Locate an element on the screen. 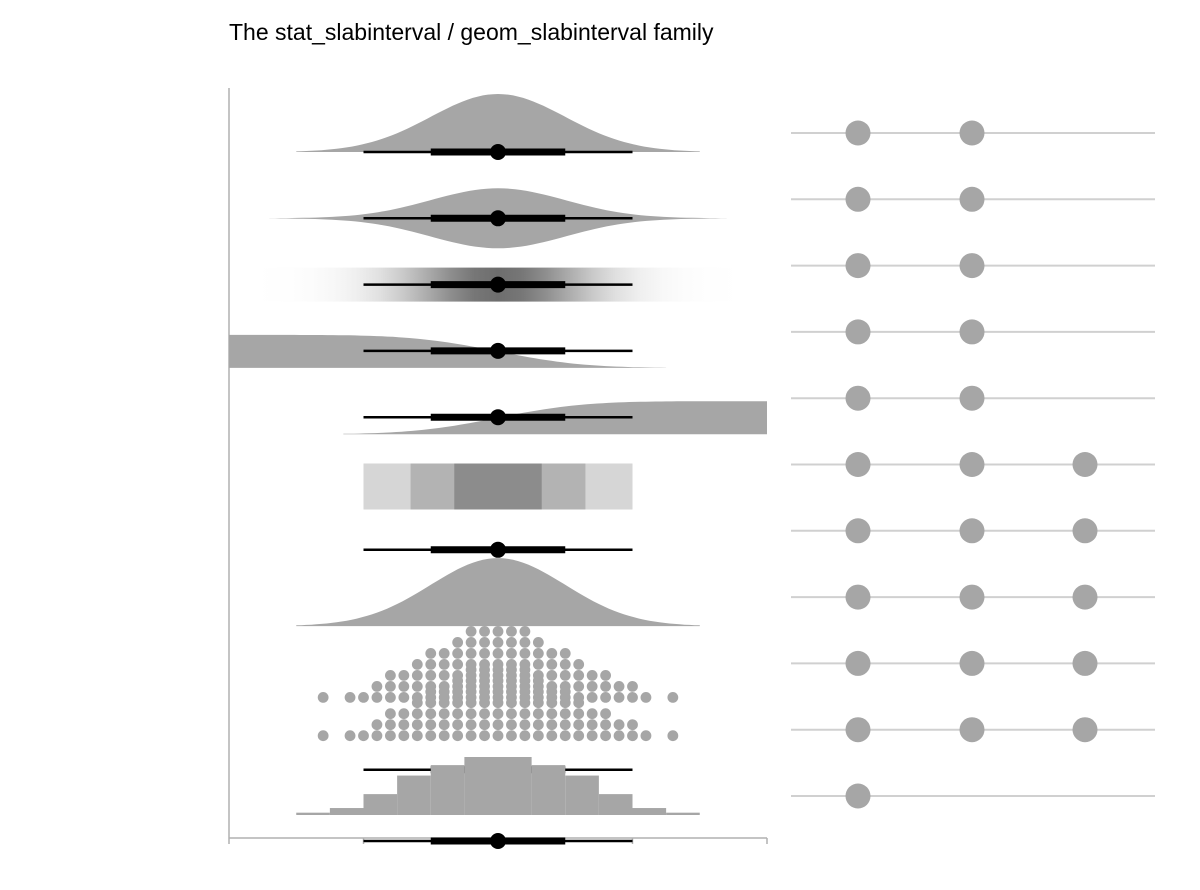  slab-density is located at coordinates (498, 592).